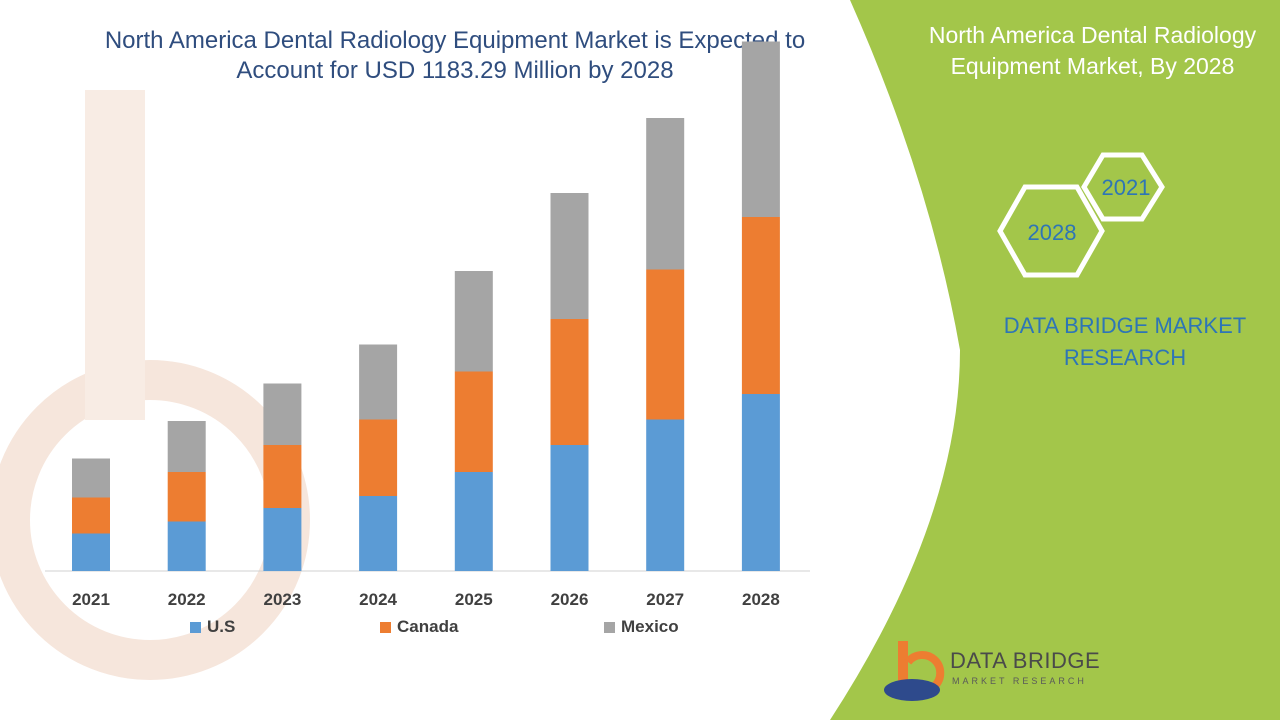 The height and width of the screenshot is (720, 1280). Describe the element at coordinates (912, 690) in the screenshot. I see `logo-swoosh-icon` at that location.